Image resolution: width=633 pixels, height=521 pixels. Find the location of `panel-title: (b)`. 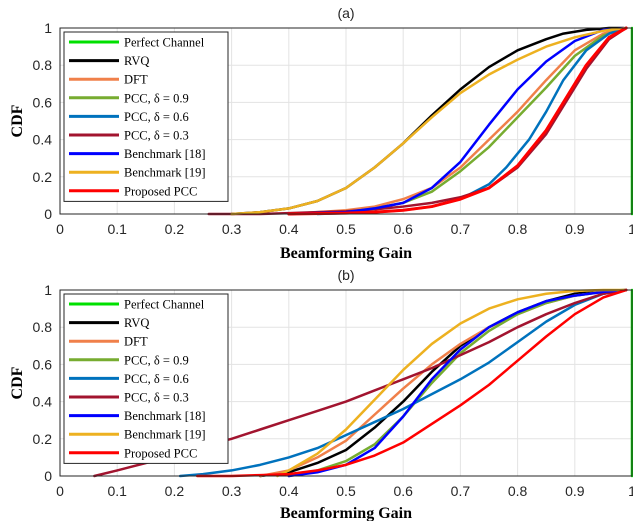

panel-title: (b) is located at coordinates (345, 275).